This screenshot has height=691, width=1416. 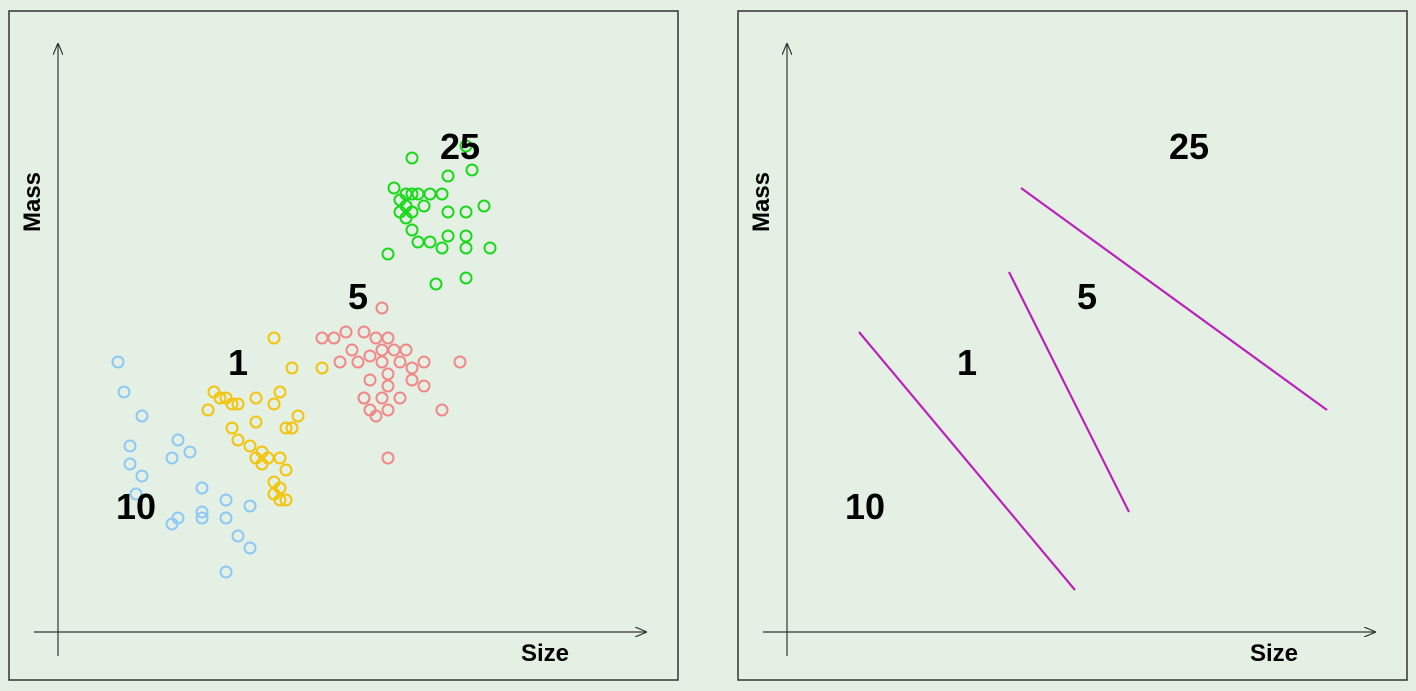 I want to click on cluster-label-1: 1, so click(x=967, y=362).